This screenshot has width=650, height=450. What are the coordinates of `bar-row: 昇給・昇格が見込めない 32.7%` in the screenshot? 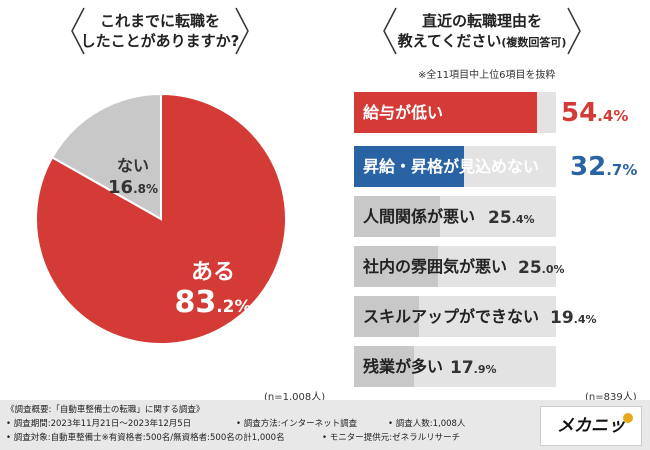 It's located at (502, 166).